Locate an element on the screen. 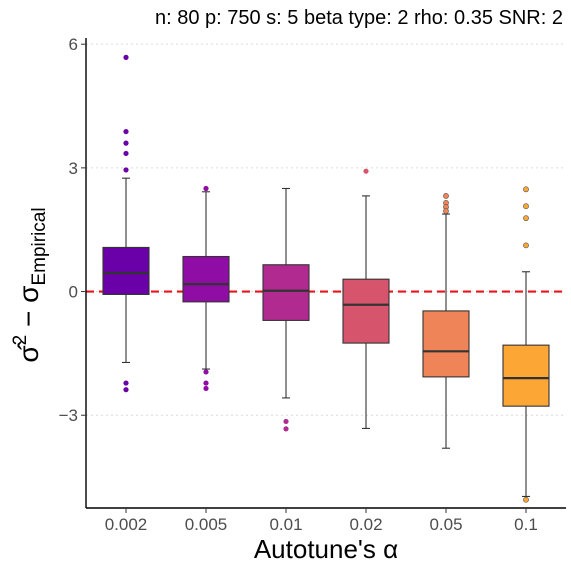  x-axis-label: Autotune's α is located at coordinates (326, 549).